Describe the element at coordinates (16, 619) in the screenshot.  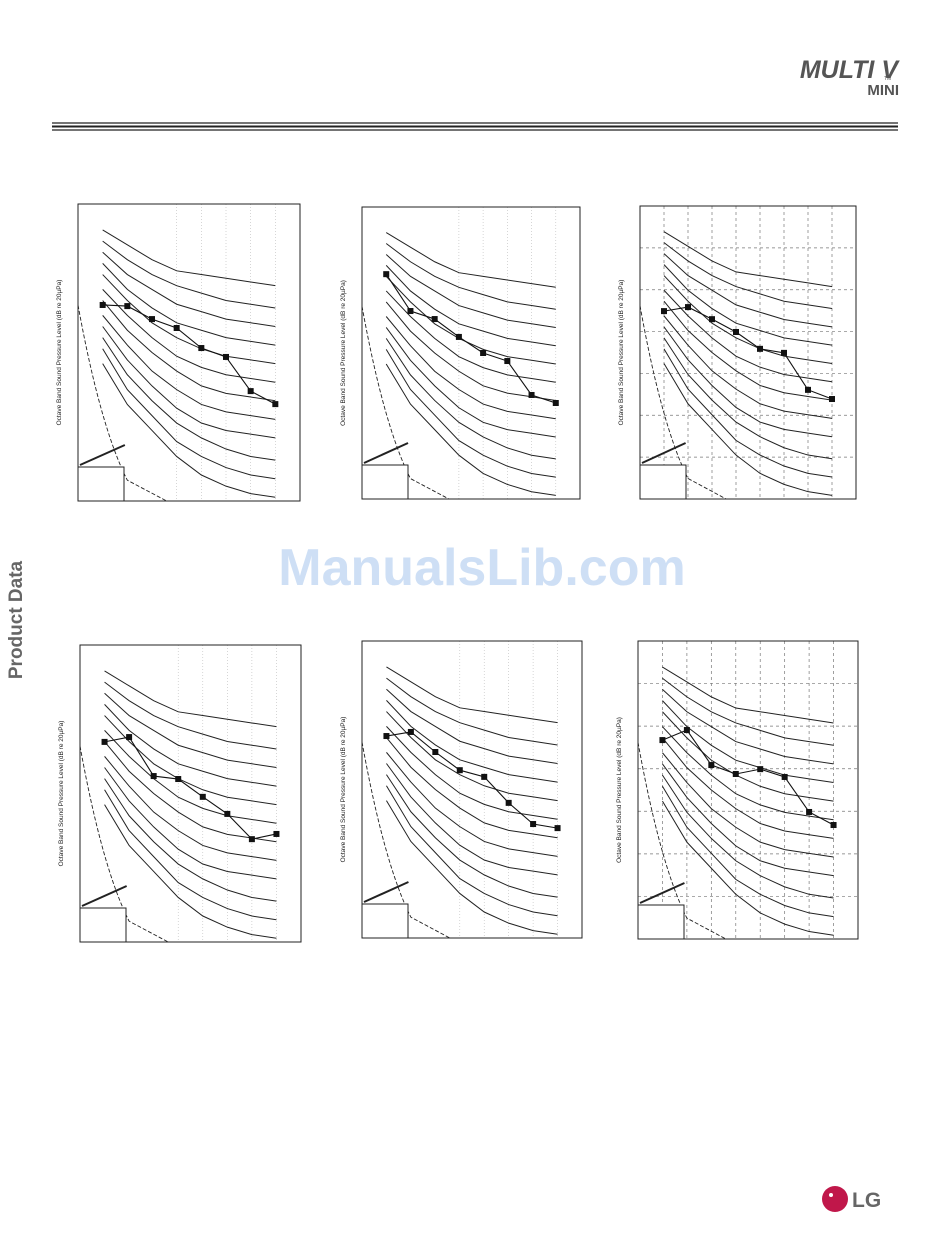
I see `sidebar-title: Product Data` at that location.